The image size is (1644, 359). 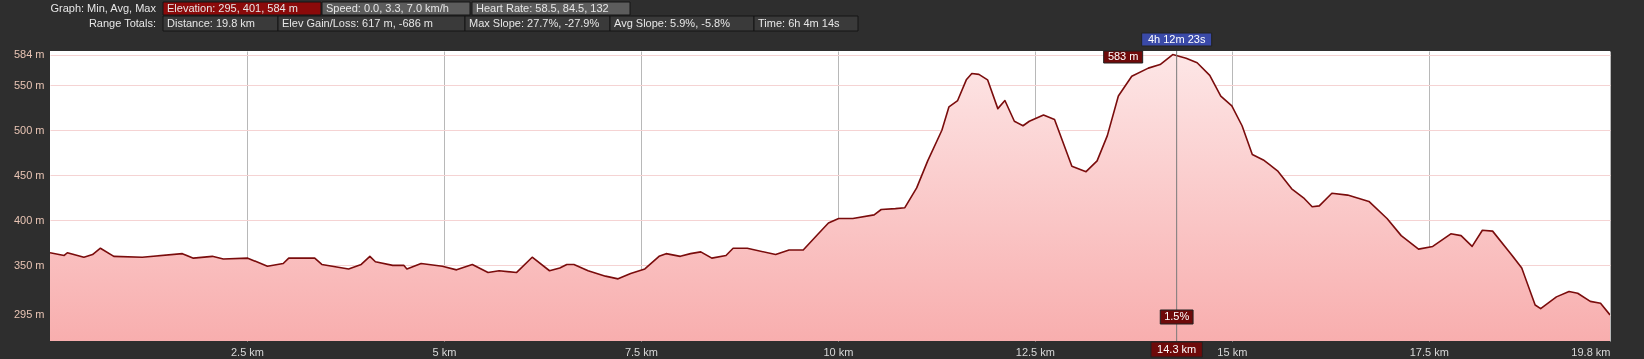 I want to click on text: 4h 12m 23s, so click(x=1176, y=38).